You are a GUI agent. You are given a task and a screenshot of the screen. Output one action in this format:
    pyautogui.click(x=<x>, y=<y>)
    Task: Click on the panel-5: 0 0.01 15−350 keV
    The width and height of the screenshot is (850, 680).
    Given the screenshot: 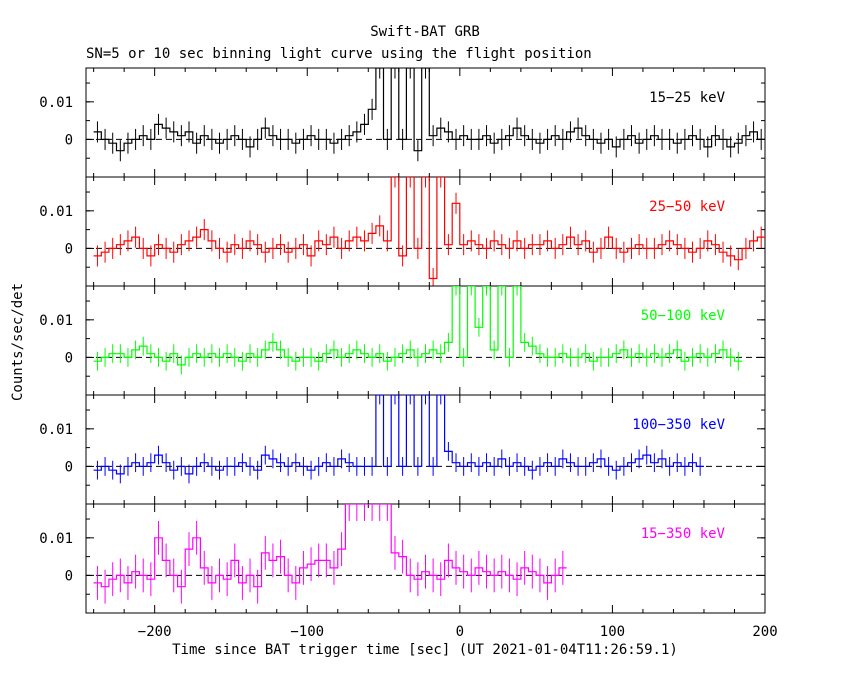 What is the action you would take?
    pyautogui.click(x=402, y=558)
    